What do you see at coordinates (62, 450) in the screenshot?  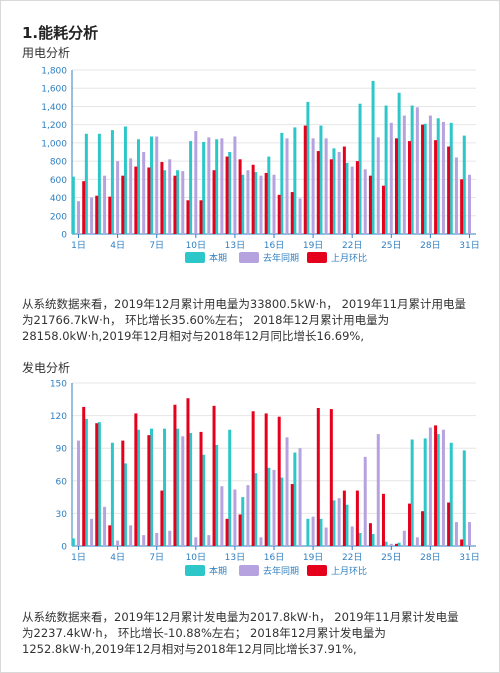 I see `y-tick-label: 90` at bounding box center [62, 450].